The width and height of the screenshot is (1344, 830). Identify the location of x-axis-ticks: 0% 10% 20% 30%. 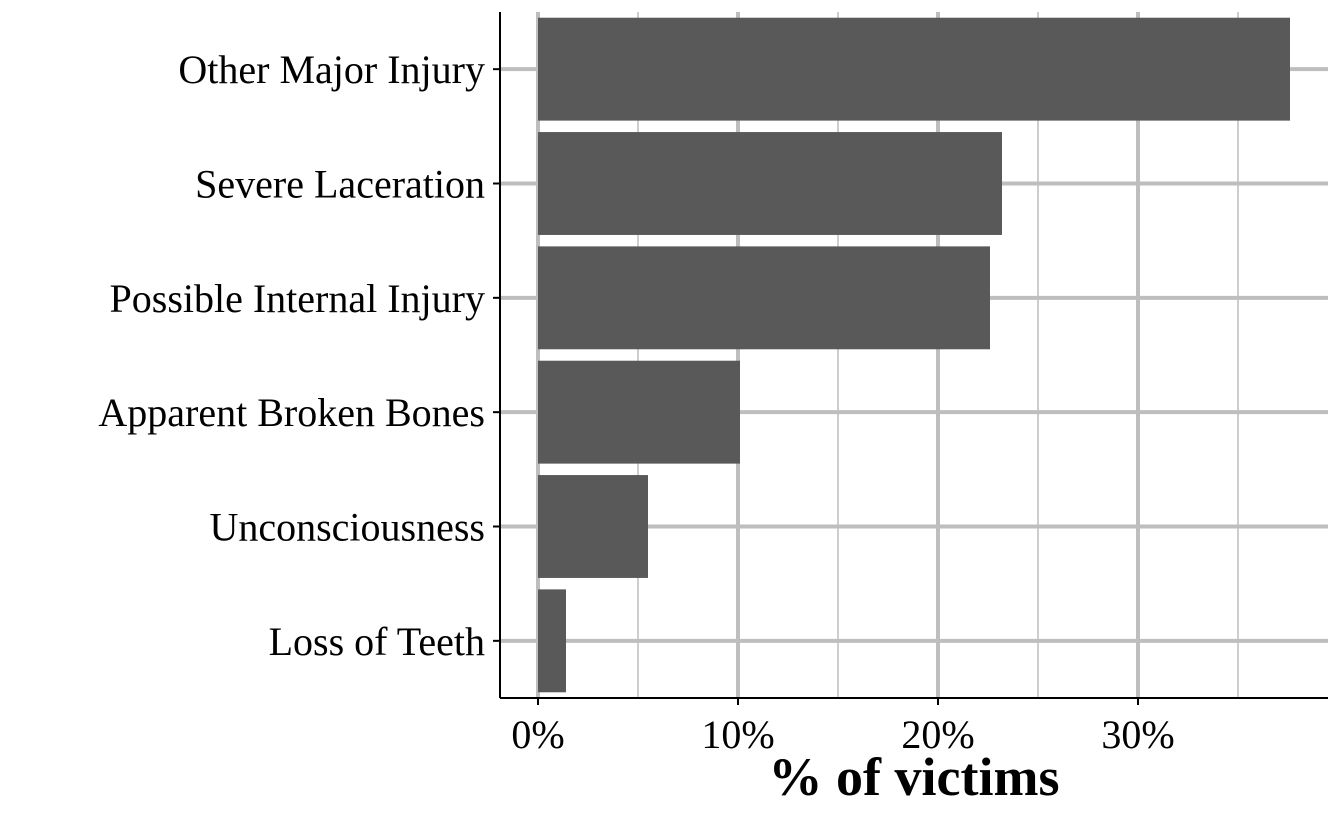
(843, 727).